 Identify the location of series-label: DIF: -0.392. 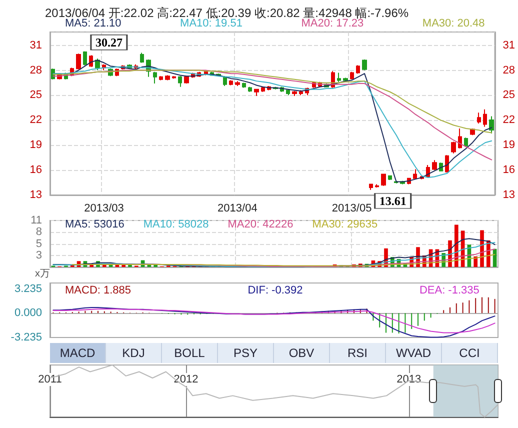
(275, 290).